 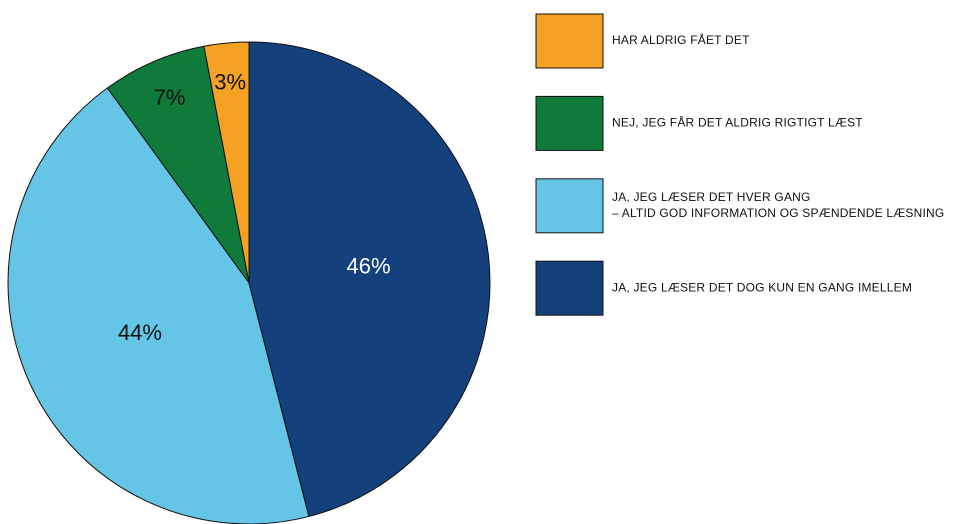 What do you see at coordinates (369, 266) in the screenshot?
I see `value-label: 46%` at bounding box center [369, 266].